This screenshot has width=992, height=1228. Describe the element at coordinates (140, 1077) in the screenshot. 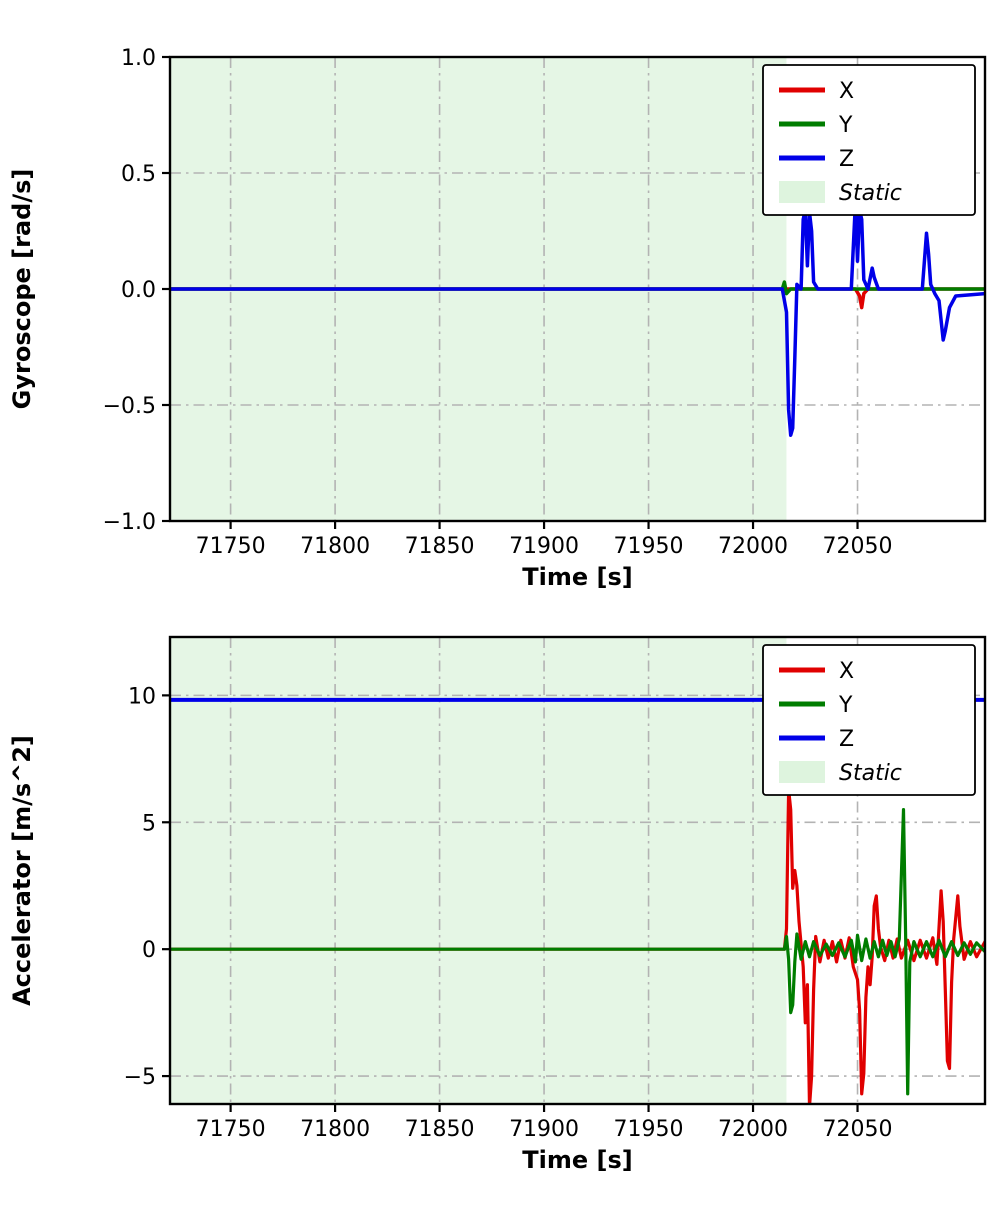

I see `y-tick-label: −5` at that location.